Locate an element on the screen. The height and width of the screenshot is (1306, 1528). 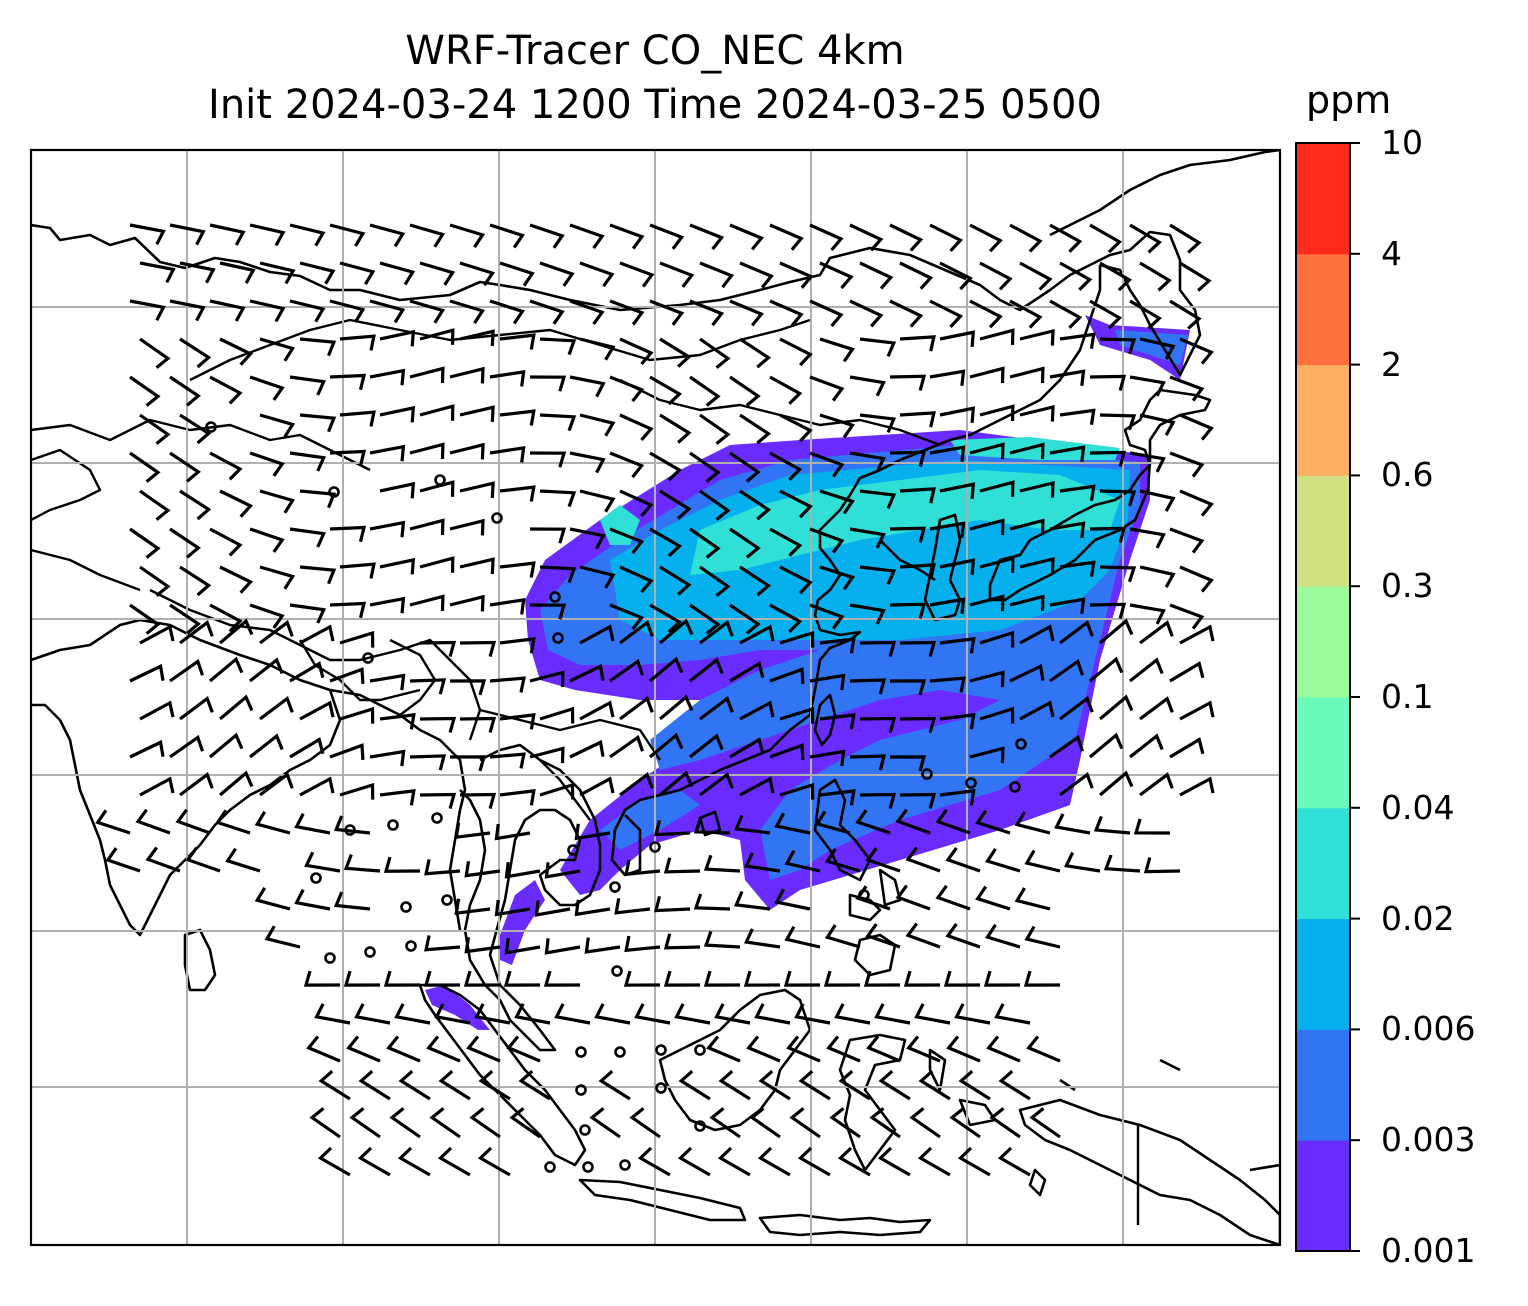
coastline-lesser-sunda is located at coordinates (845, 1225).